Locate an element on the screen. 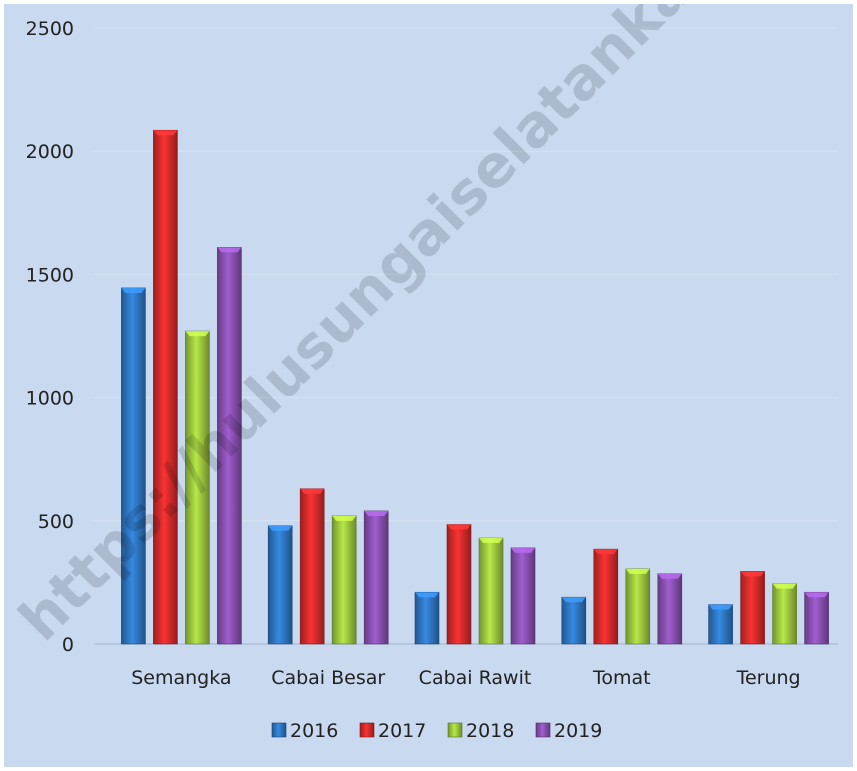  bar-2019-tomat is located at coordinates (670, 609).